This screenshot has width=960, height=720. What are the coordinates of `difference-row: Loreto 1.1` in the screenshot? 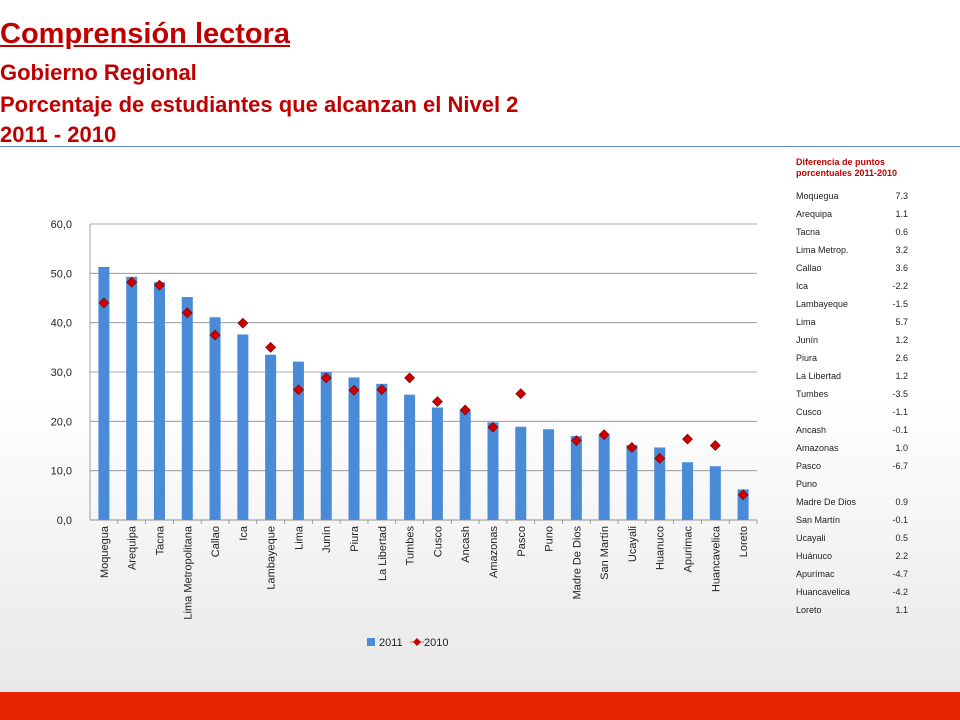 It's located at (855, 610).